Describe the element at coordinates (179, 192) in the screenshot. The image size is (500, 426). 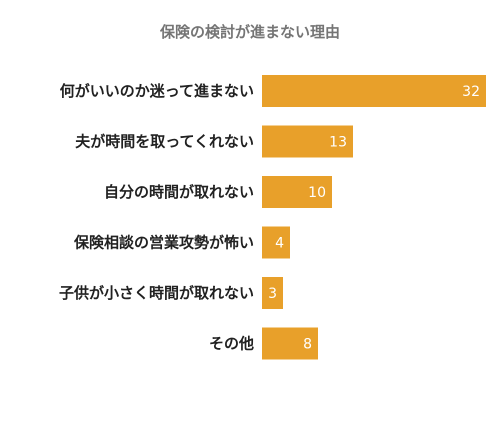
I see `category-label: 自分の時間が取れない` at that location.